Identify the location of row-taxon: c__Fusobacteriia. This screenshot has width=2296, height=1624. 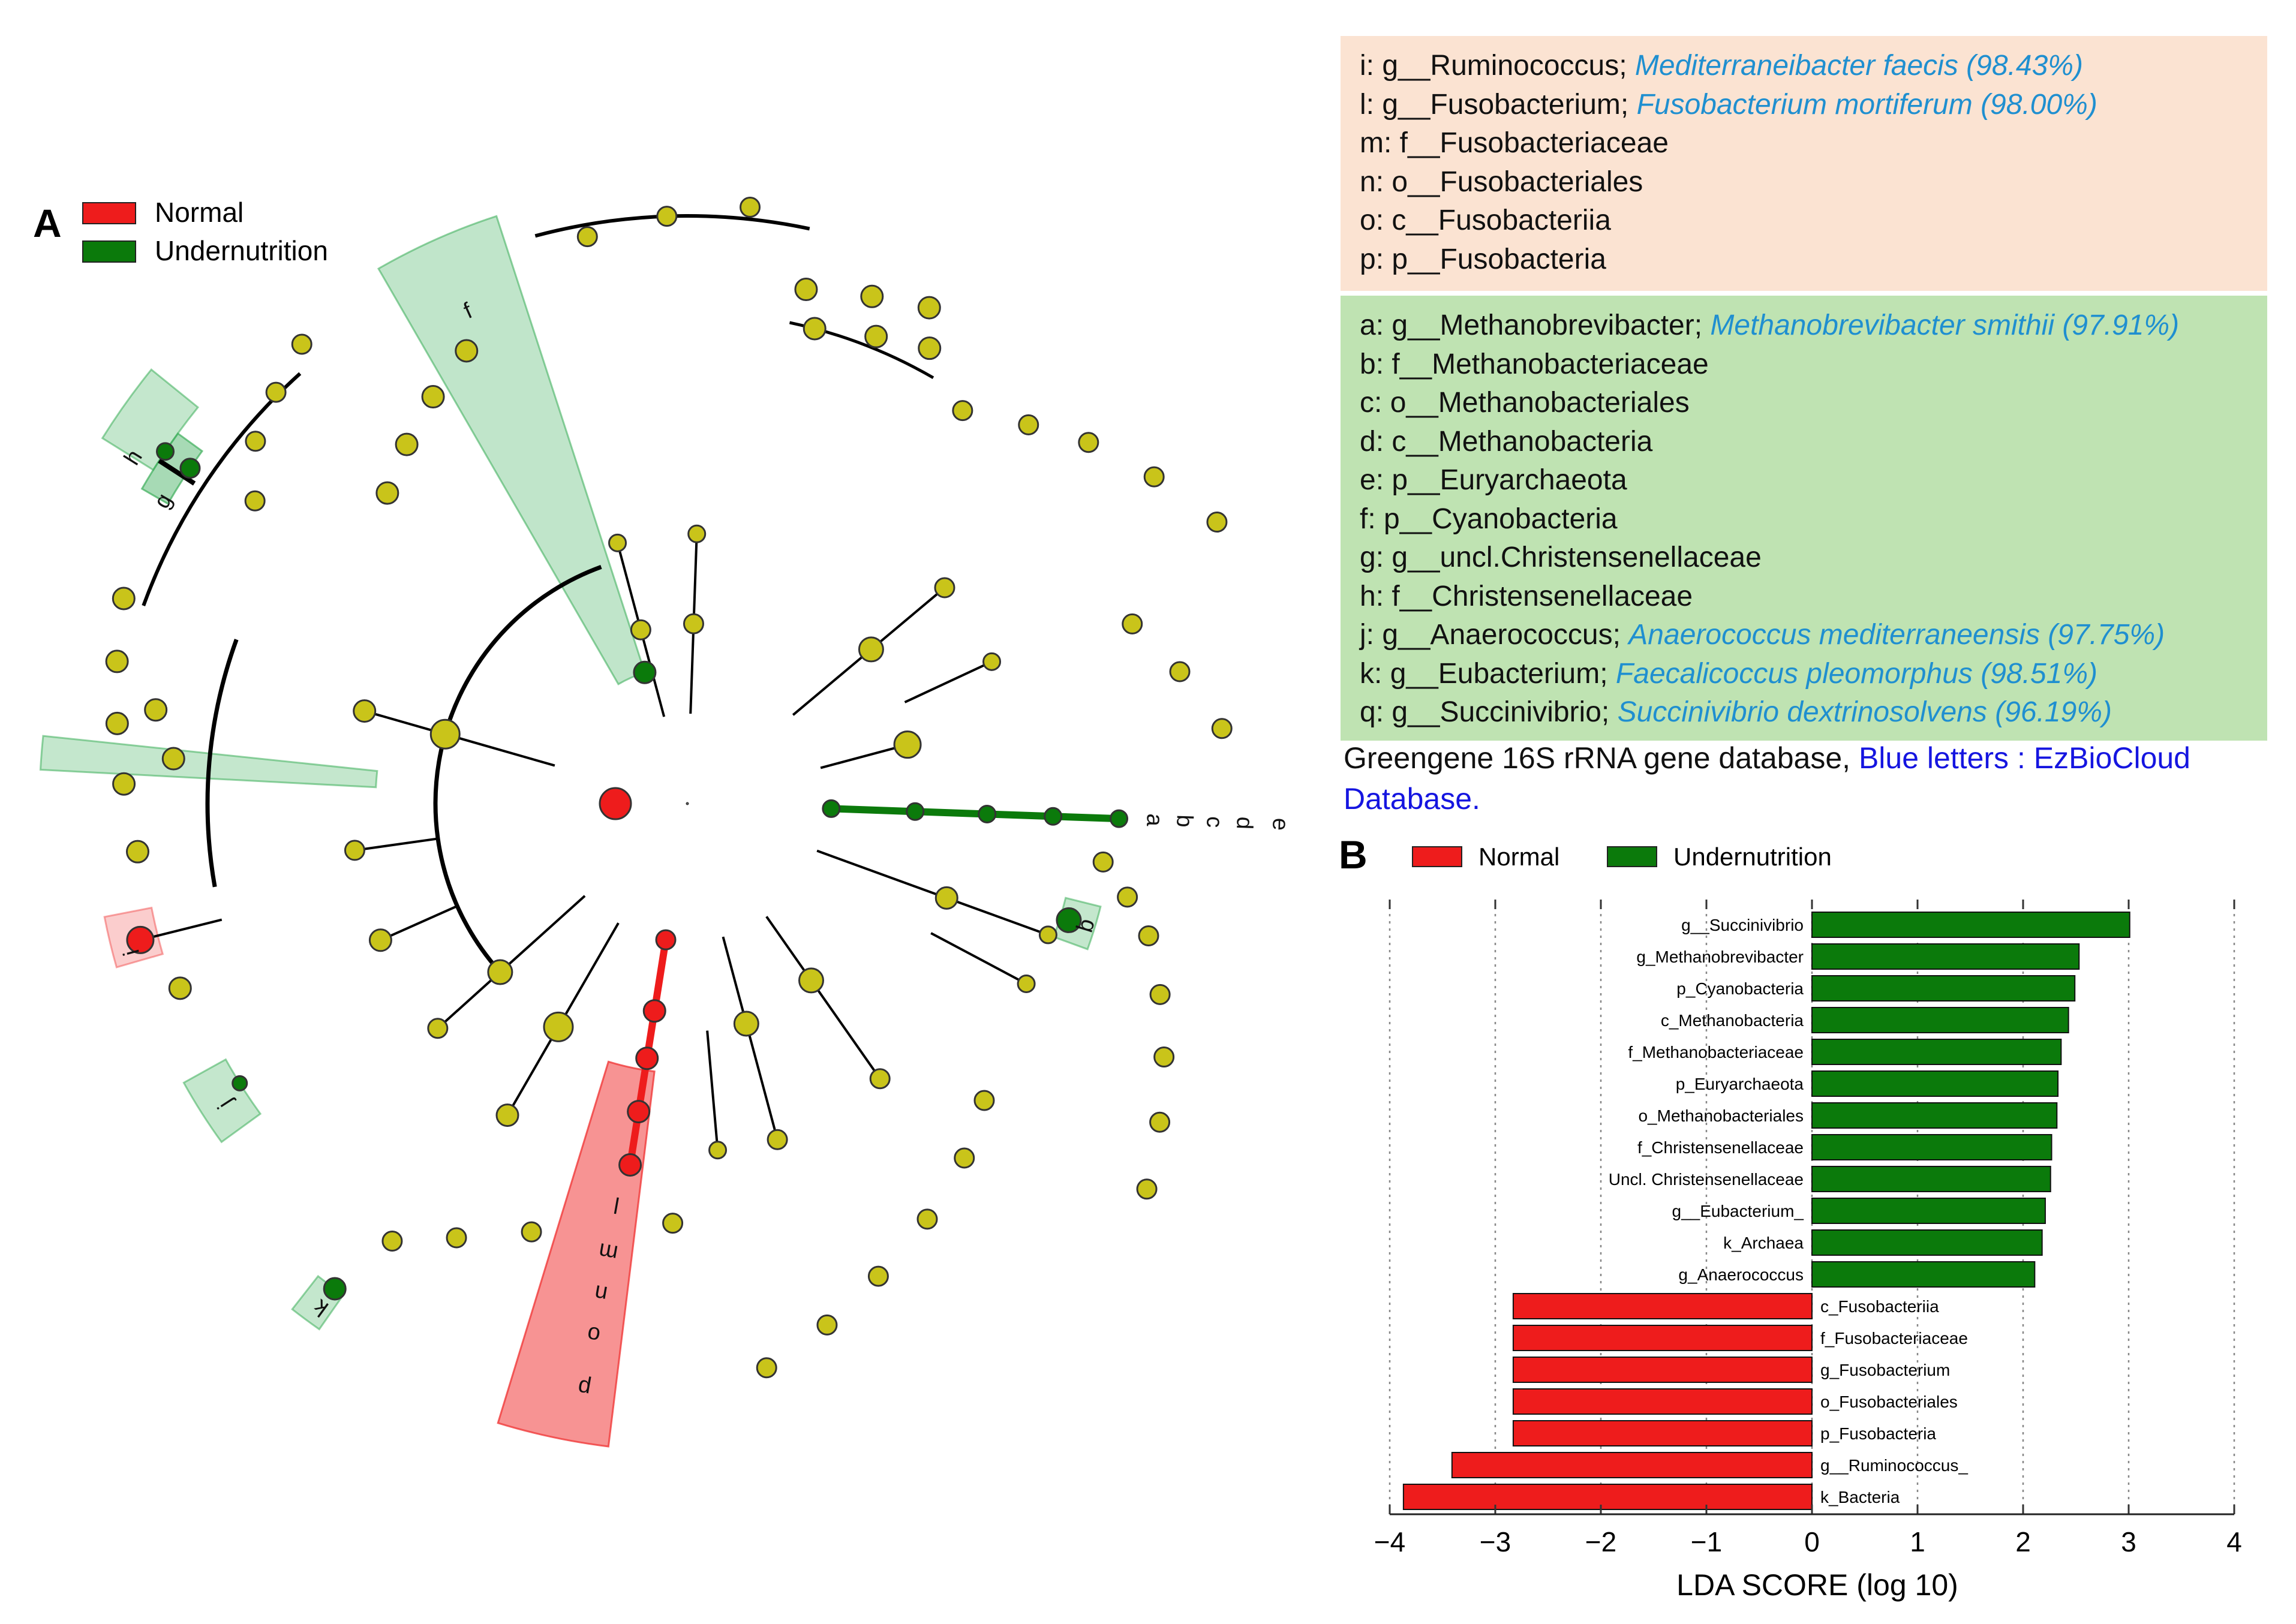
(1501, 220).